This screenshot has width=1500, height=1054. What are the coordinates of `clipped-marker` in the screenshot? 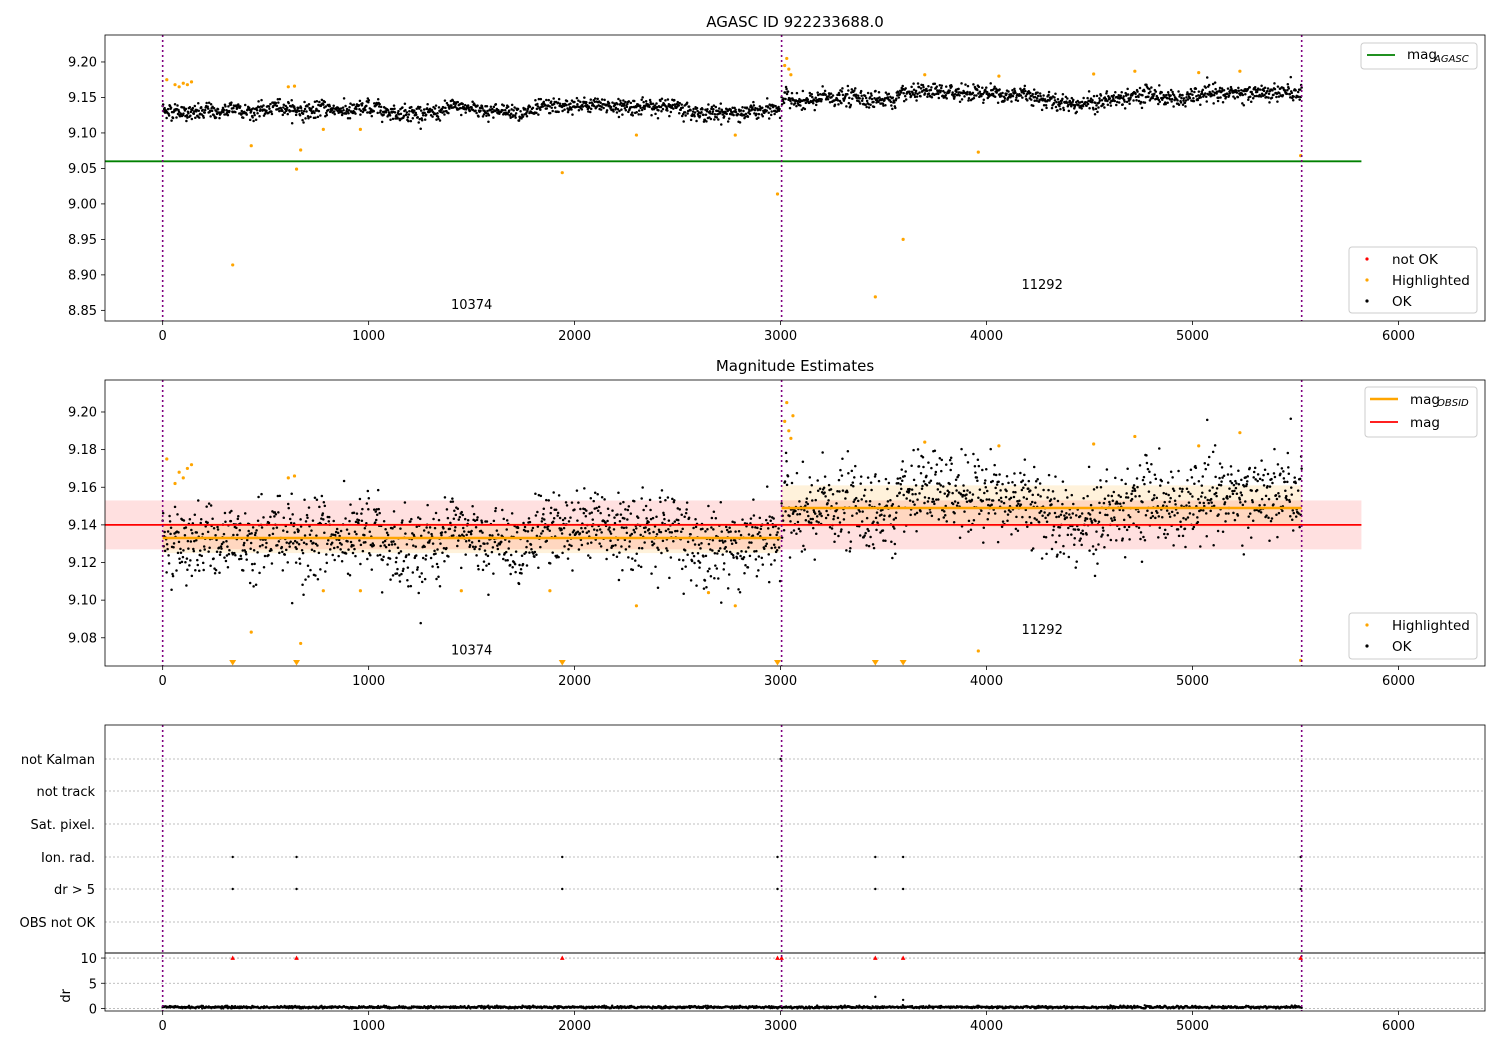 It's located at (903, 663).